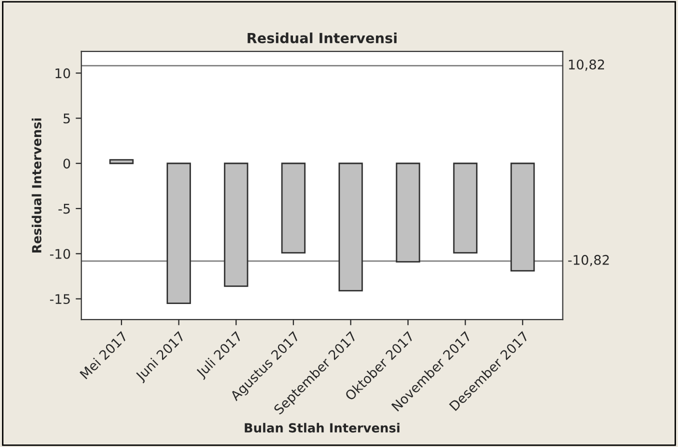 The height and width of the screenshot is (447, 678). Describe the element at coordinates (322, 38) in the screenshot. I see `chart-title: Residual Intervensi` at that location.